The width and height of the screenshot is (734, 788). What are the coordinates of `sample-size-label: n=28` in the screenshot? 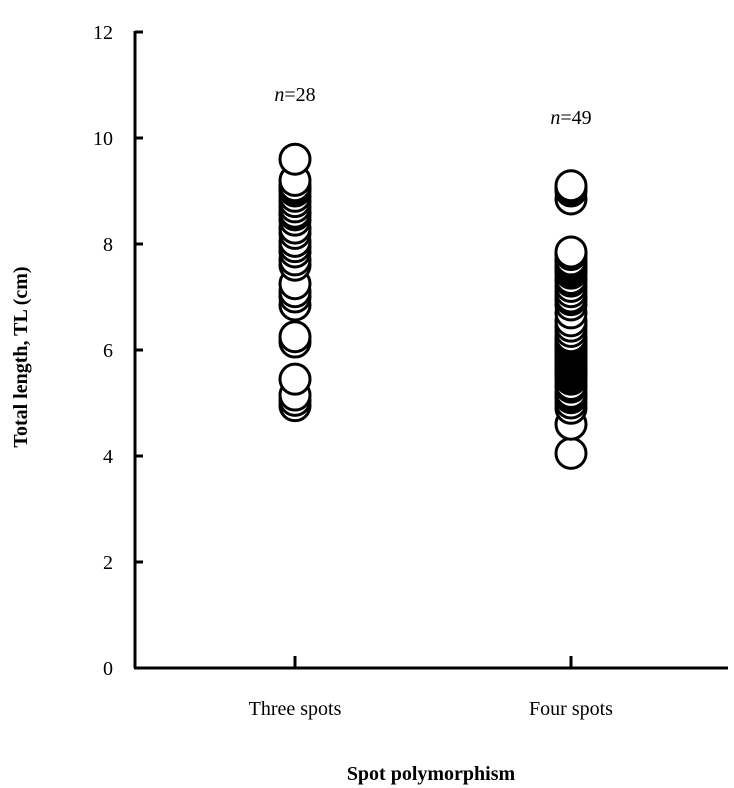 It's located at (294, 95).